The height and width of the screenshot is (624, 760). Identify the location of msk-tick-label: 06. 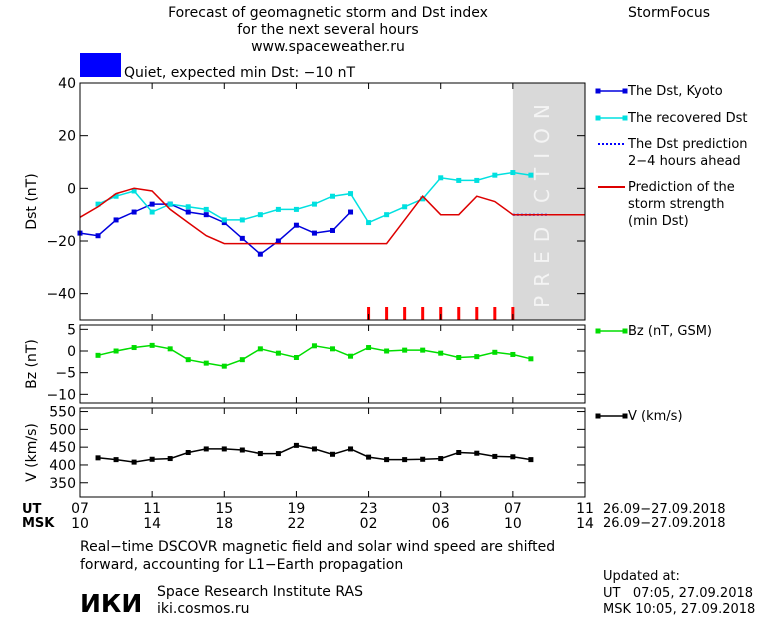
(441, 524).